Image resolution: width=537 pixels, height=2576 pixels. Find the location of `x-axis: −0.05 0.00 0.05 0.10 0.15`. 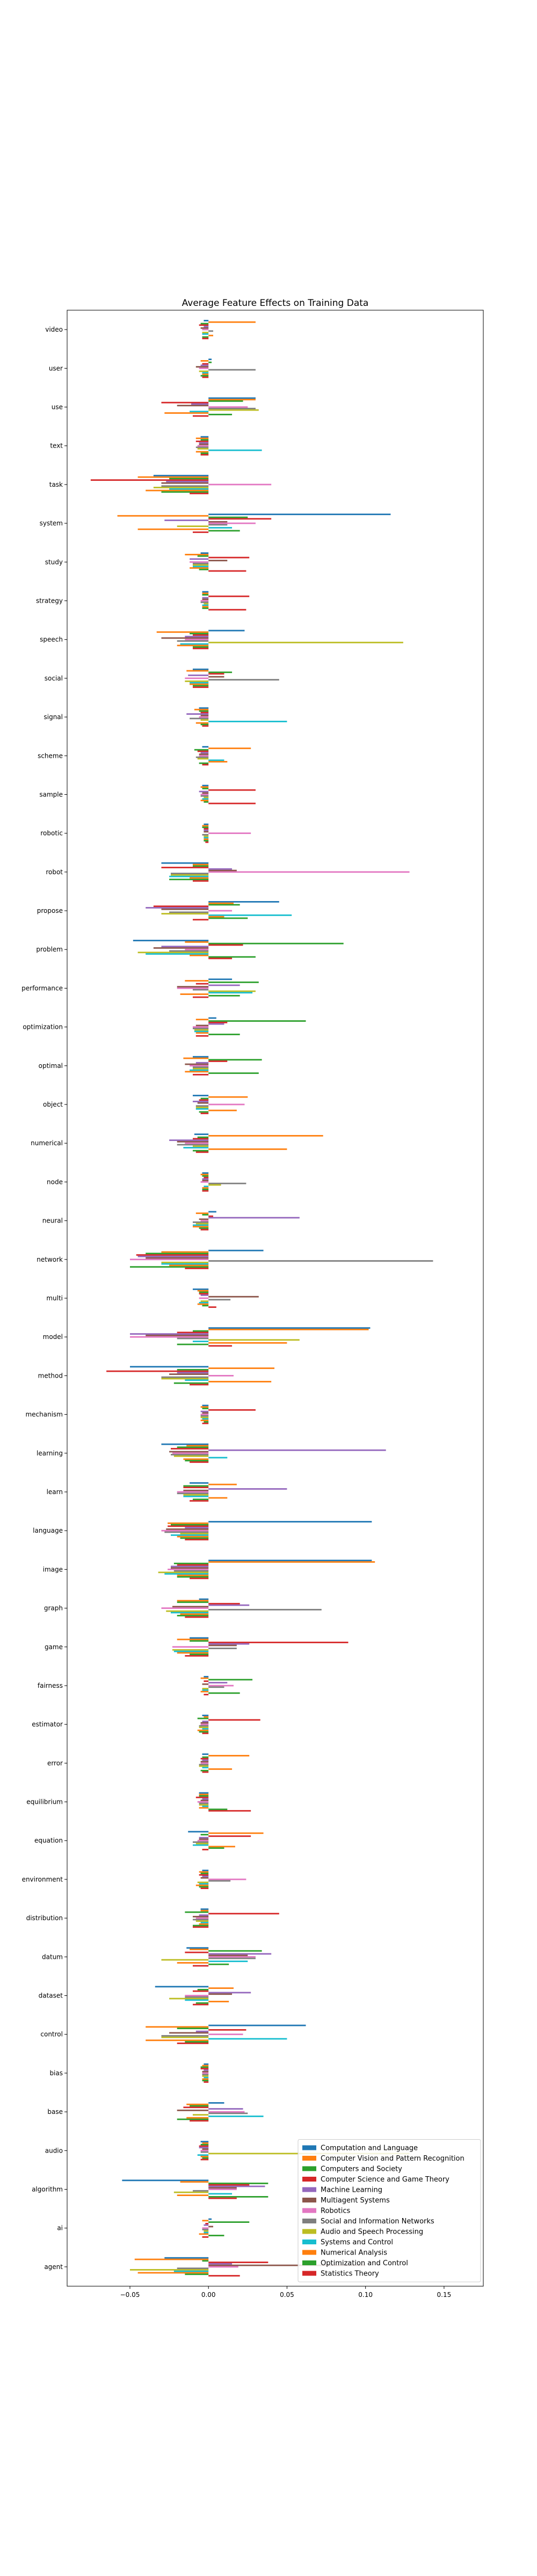

x-axis: −0.05 0.00 0.05 0.10 0.15 is located at coordinates (285, 2292).